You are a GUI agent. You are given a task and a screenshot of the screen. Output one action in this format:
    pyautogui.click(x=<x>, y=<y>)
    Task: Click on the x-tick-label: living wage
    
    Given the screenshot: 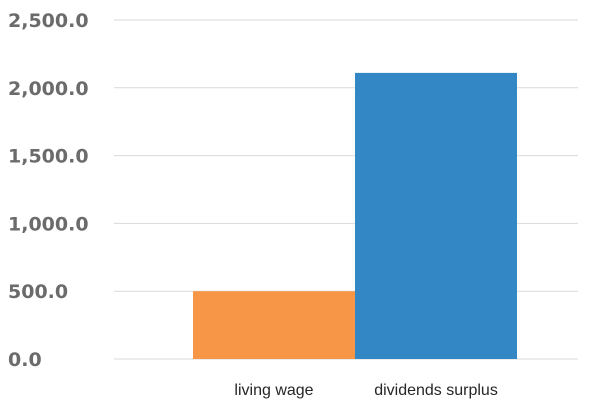 What is the action you would take?
    pyautogui.click(x=273, y=390)
    